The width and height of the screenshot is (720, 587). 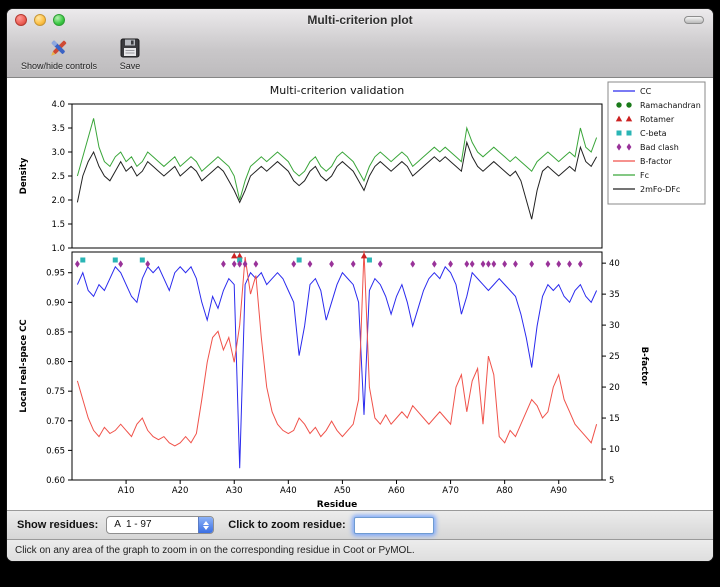 I want to click on svg-text: 30, so click(x=614, y=326).